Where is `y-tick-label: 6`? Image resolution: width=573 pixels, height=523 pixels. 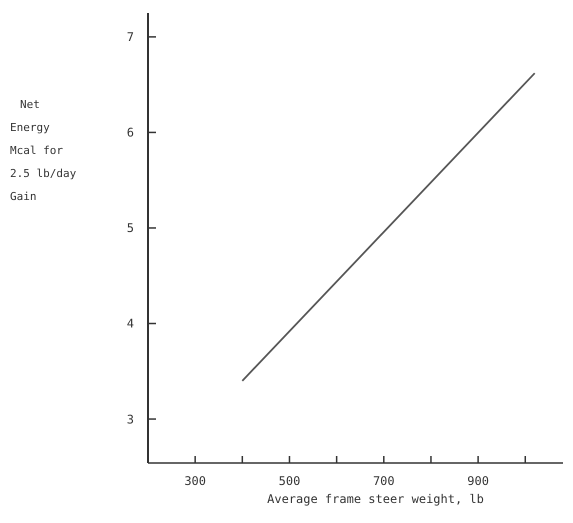 y-tick-label: 6 is located at coordinates (130, 133).